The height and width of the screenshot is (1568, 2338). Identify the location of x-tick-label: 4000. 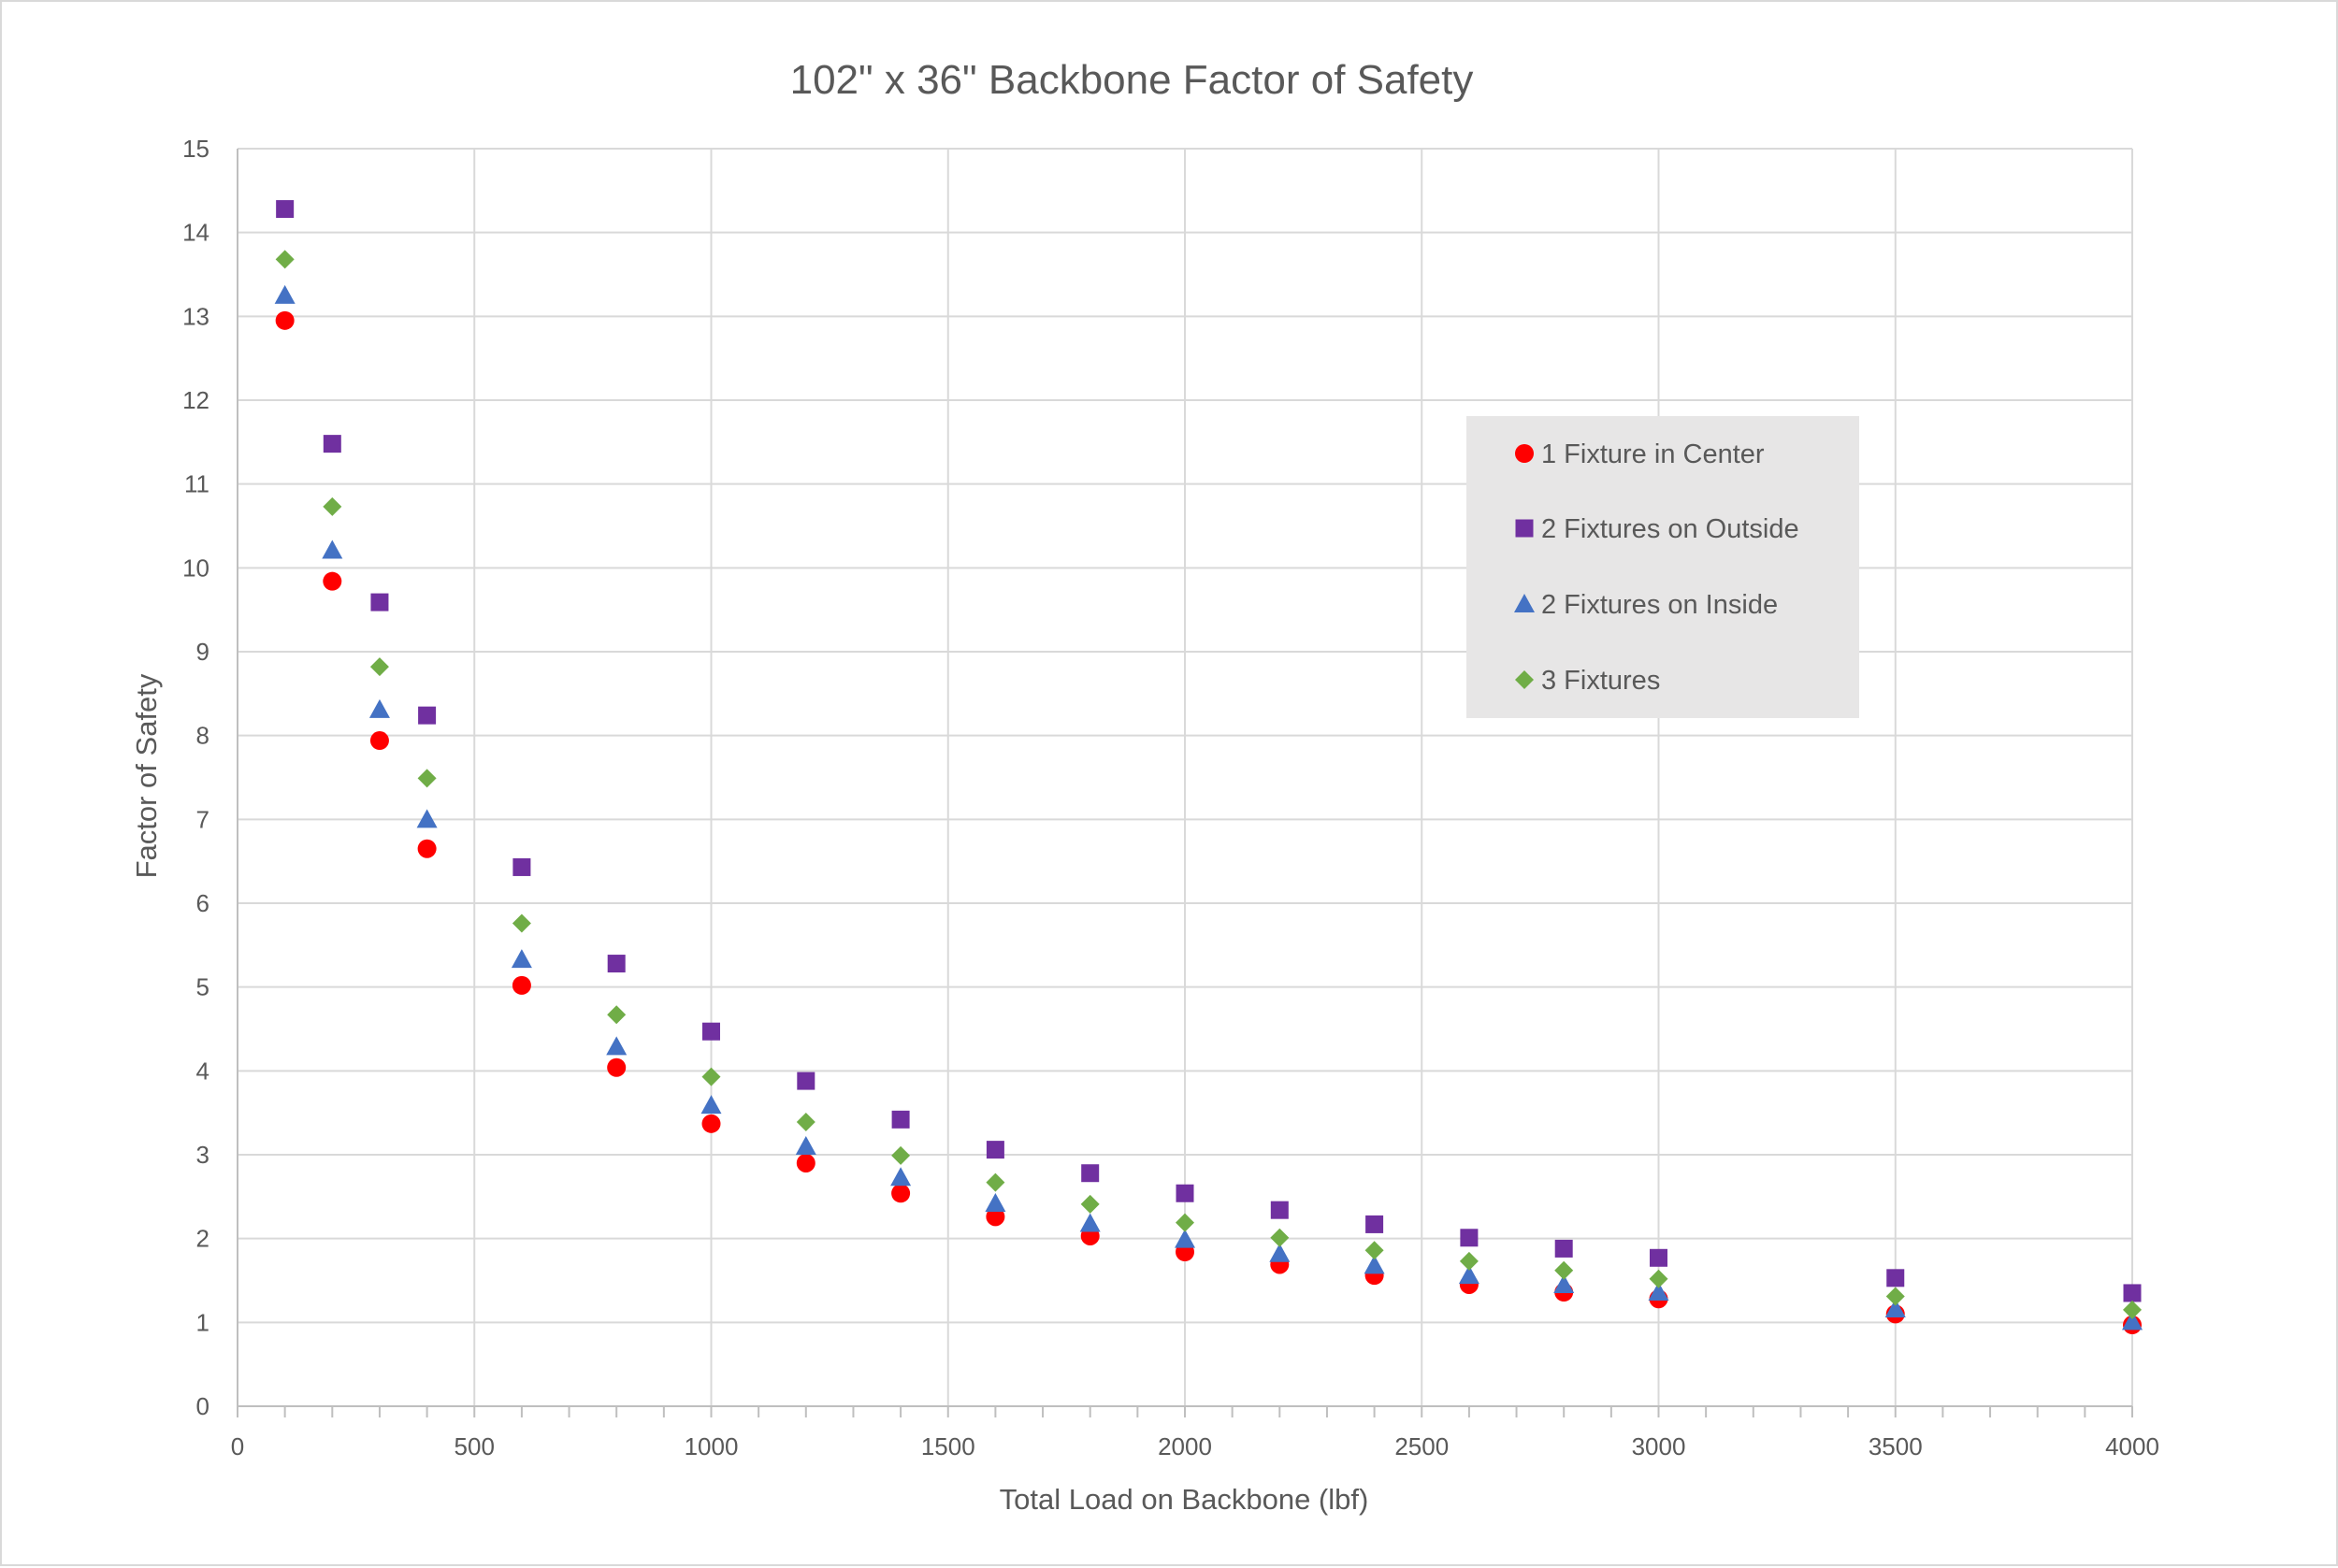
(2132, 1446).